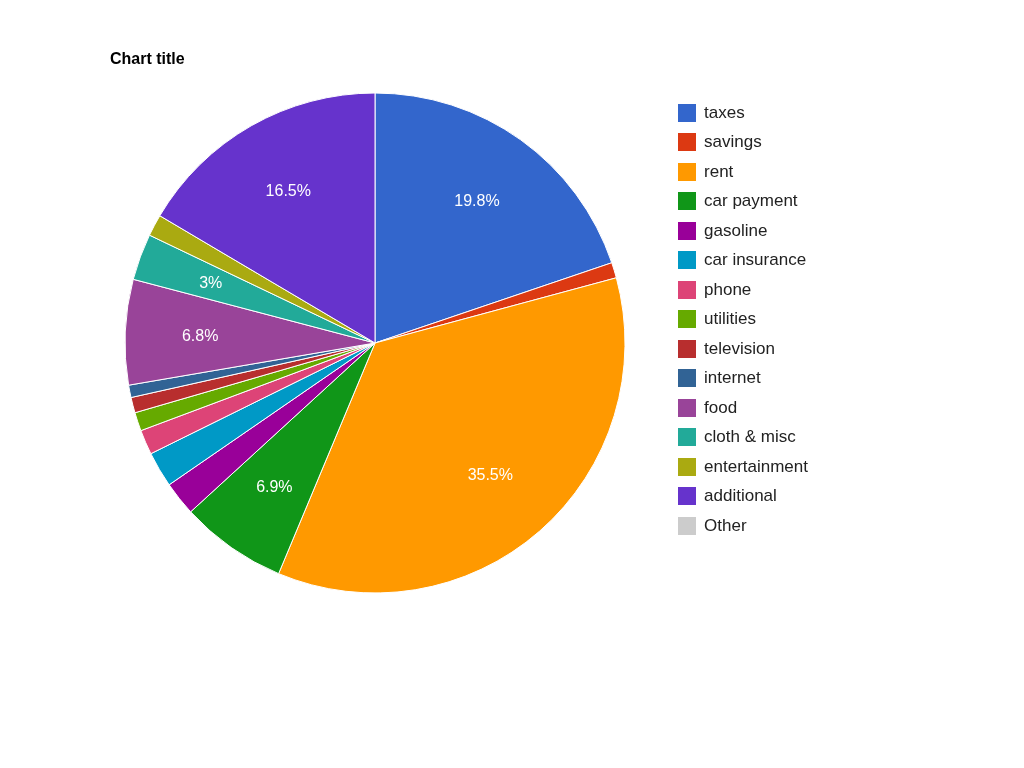 This screenshot has height=768, width=1024. What do you see at coordinates (751, 201) in the screenshot?
I see `legend-label: car payment` at bounding box center [751, 201].